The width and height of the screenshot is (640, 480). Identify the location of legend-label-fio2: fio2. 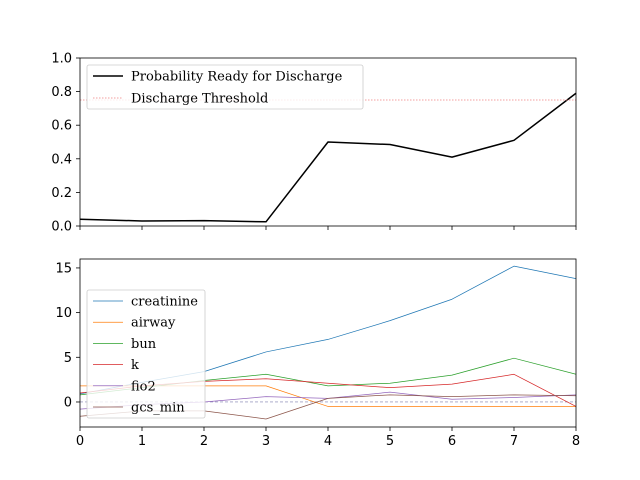
(143, 386).